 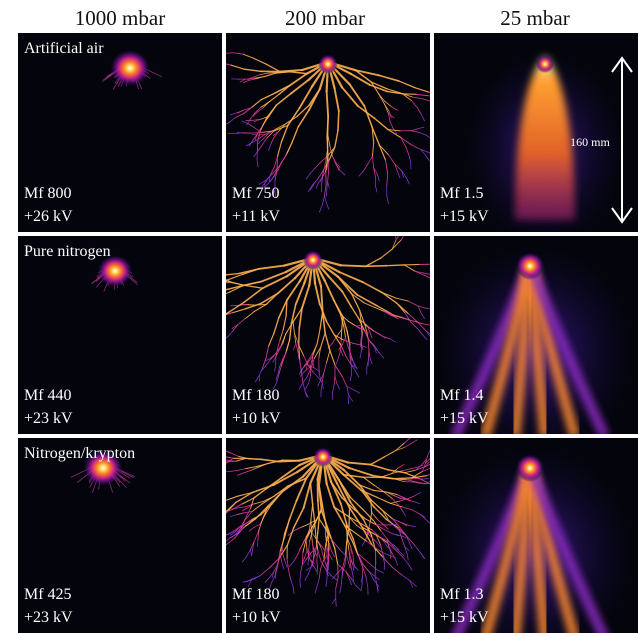 I want to click on gas-label: Artificial air, so click(x=64, y=48).